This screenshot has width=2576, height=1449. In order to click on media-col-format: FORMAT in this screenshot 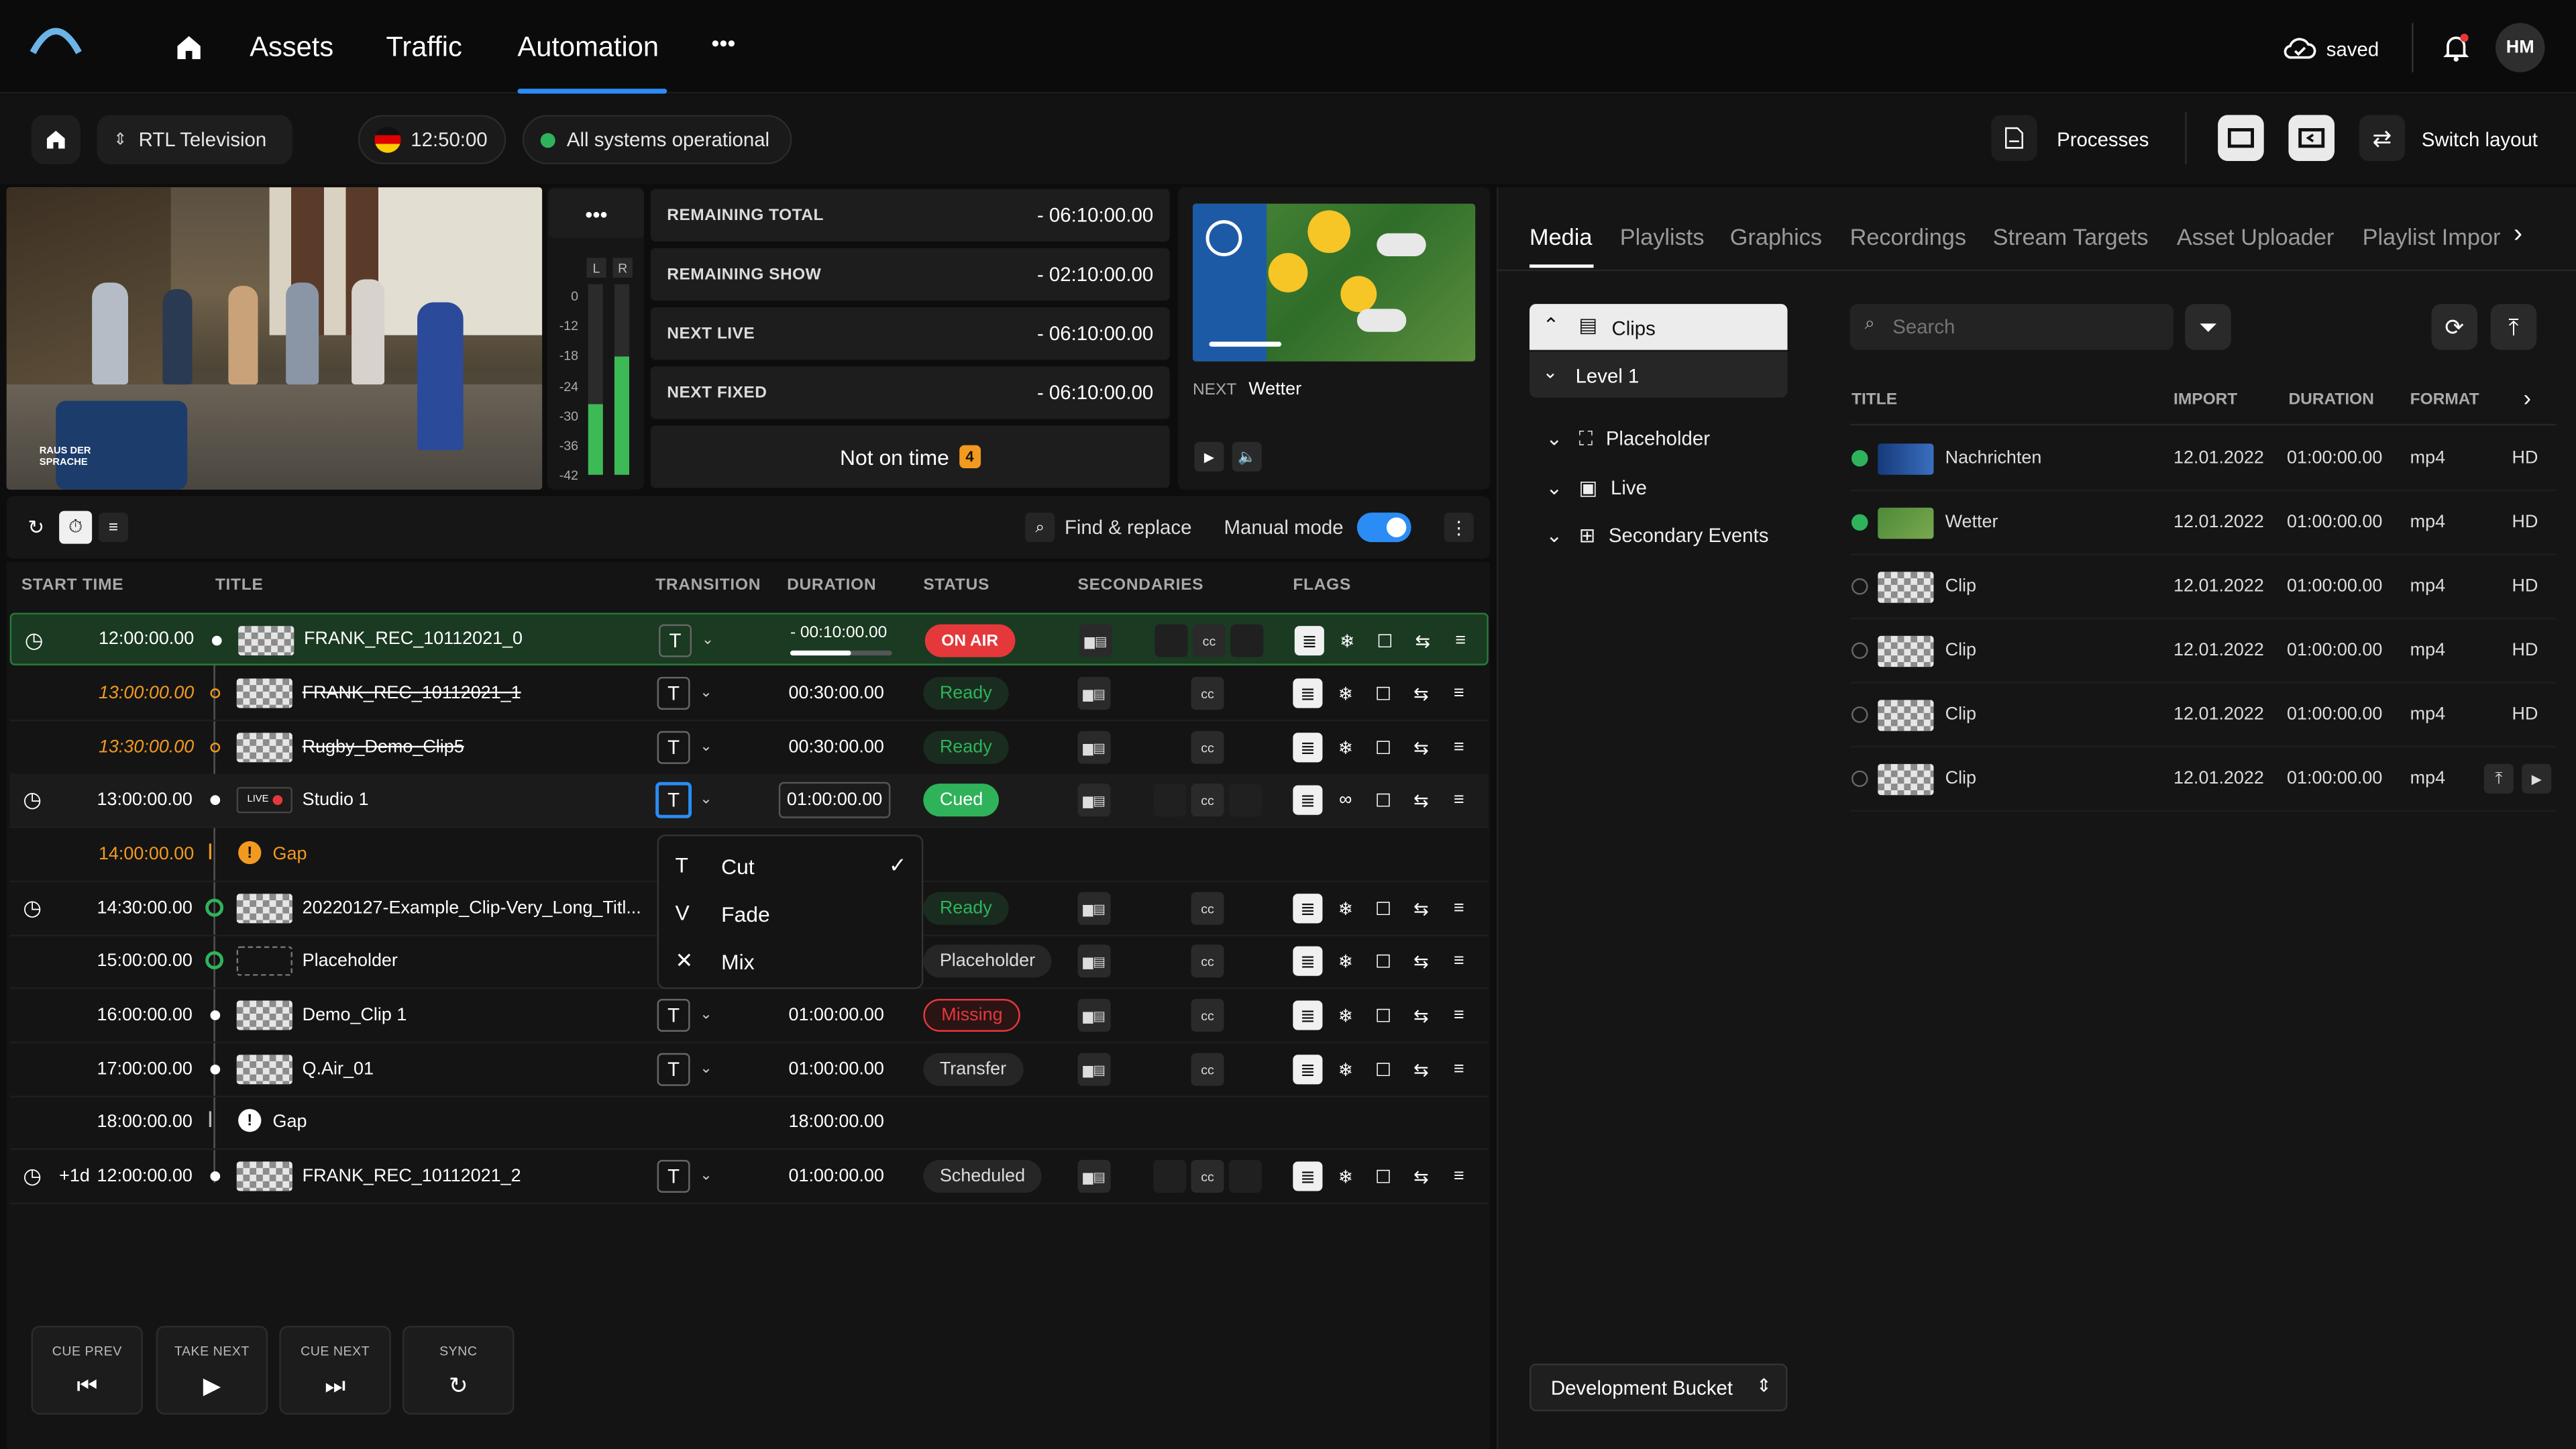, I will do `click(2444, 399)`.